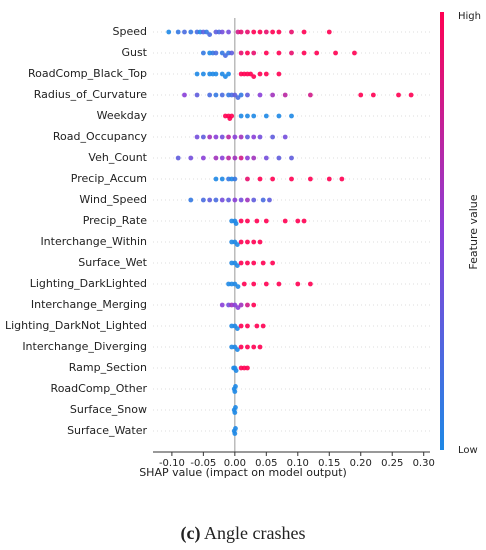 The image size is (486, 550). What do you see at coordinates (134, 52) in the screenshot?
I see `feature-label: Gust` at bounding box center [134, 52].